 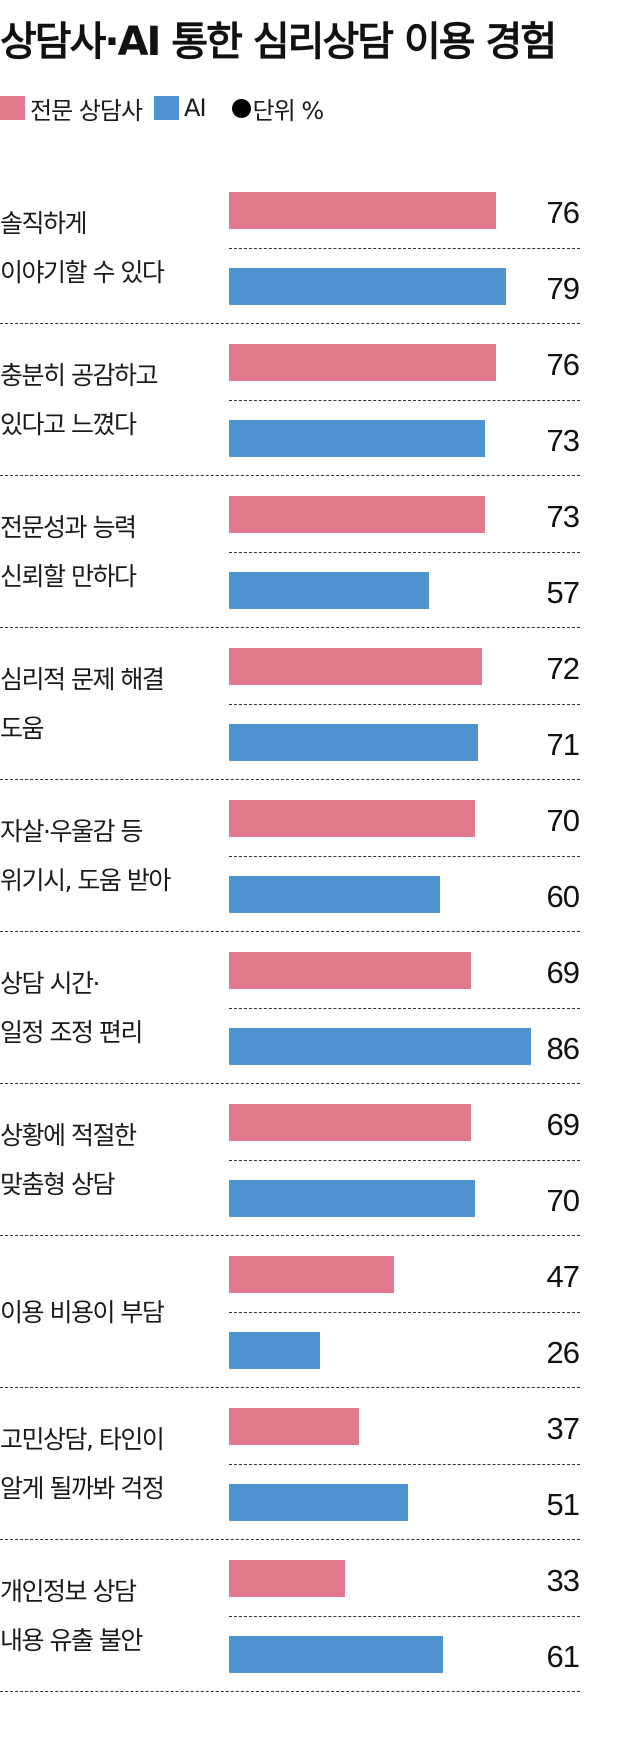 What do you see at coordinates (82, 272) in the screenshot?
I see `category-label-line: 이야기할 수 있다` at bounding box center [82, 272].